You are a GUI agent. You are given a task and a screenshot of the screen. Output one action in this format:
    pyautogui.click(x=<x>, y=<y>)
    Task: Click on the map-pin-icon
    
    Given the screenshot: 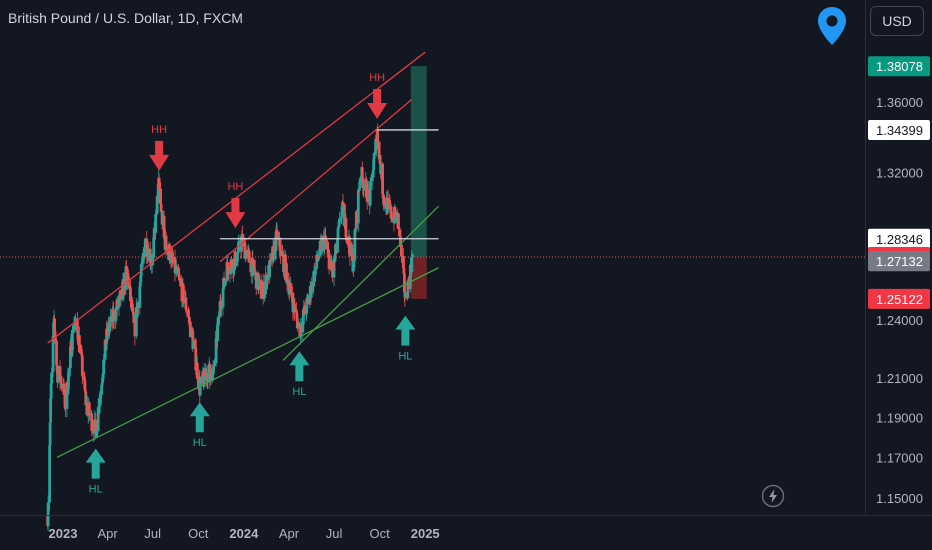 What is the action you would take?
    pyautogui.click(x=832, y=26)
    